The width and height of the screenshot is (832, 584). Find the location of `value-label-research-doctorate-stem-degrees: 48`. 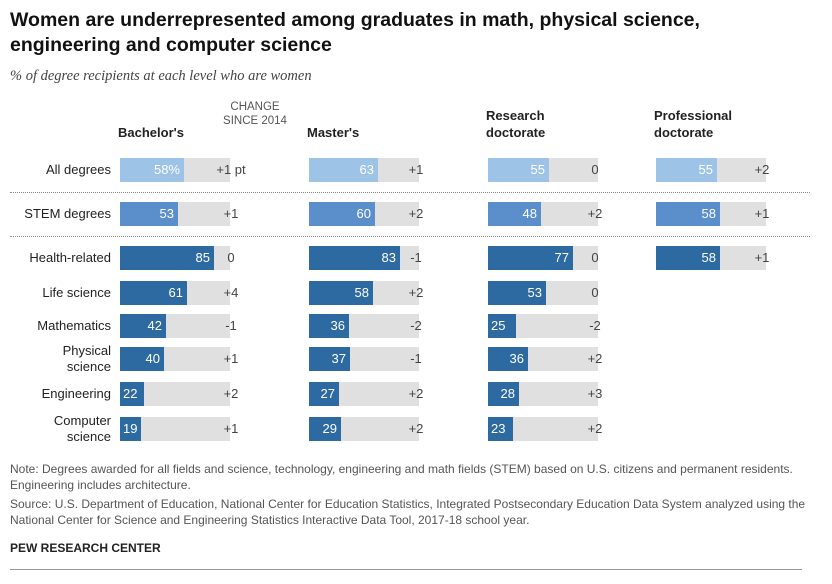

value-label-research-doctorate-stem-degrees: 48 is located at coordinates (529, 213).